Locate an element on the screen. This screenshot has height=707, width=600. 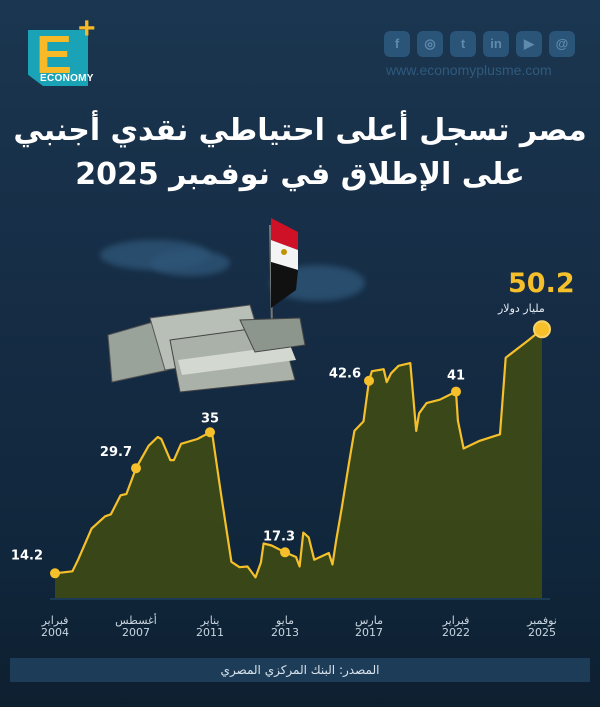
data-label: 14.2 is located at coordinates (27, 555).